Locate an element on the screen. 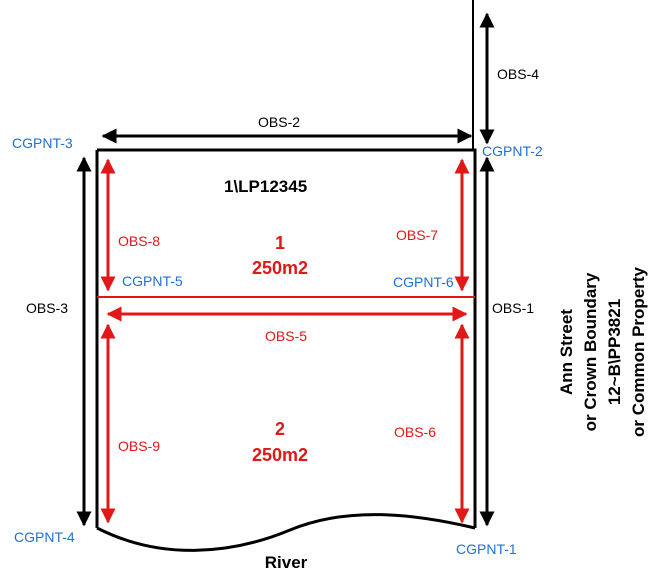 This screenshot has height=575, width=668. side-note-line-2: or Crown Boundary is located at coordinates (590, 351).